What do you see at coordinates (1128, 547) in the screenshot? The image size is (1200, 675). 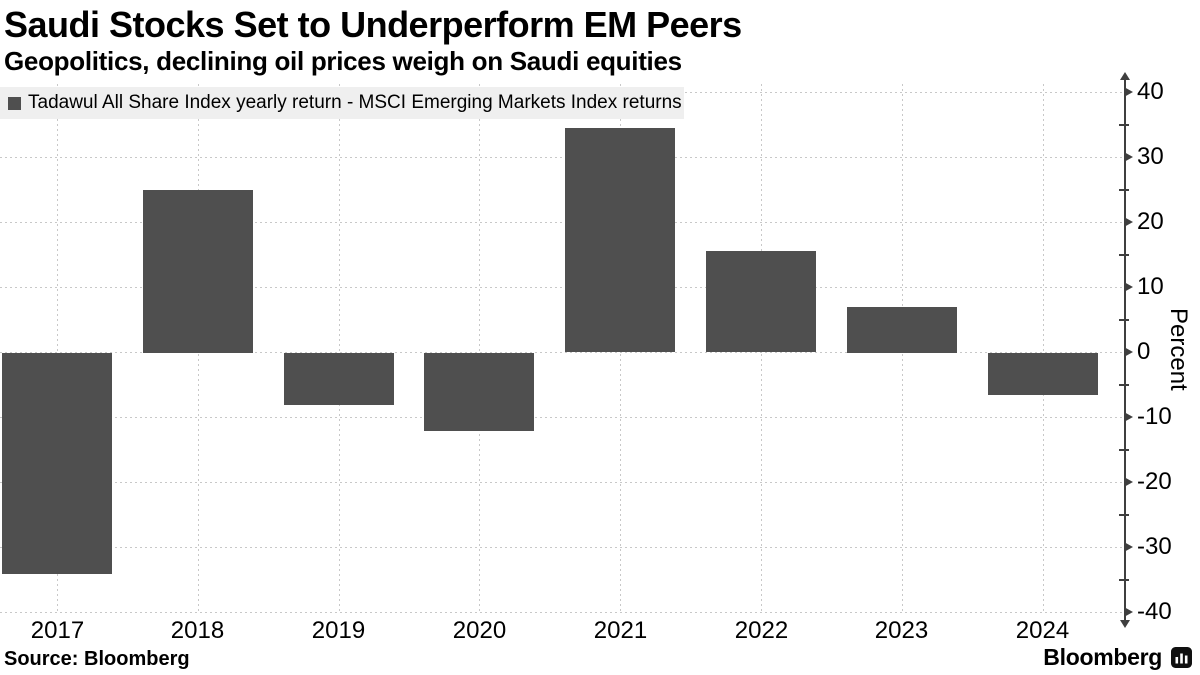 I see `y-tick-arrow-icon--30` at bounding box center [1128, 547].